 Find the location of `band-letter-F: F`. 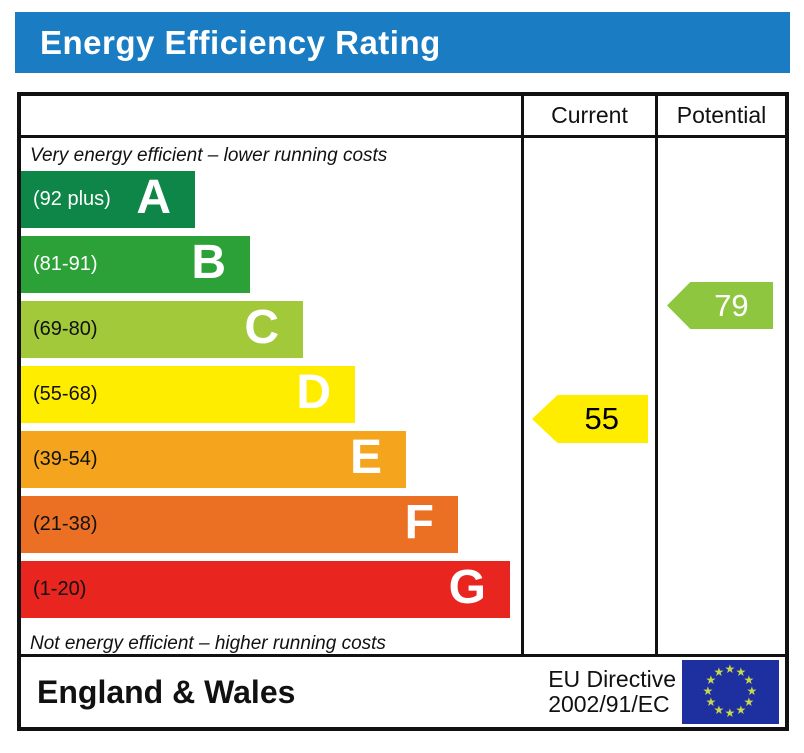

band-letter-F: F is located at coordinates (419, 522).